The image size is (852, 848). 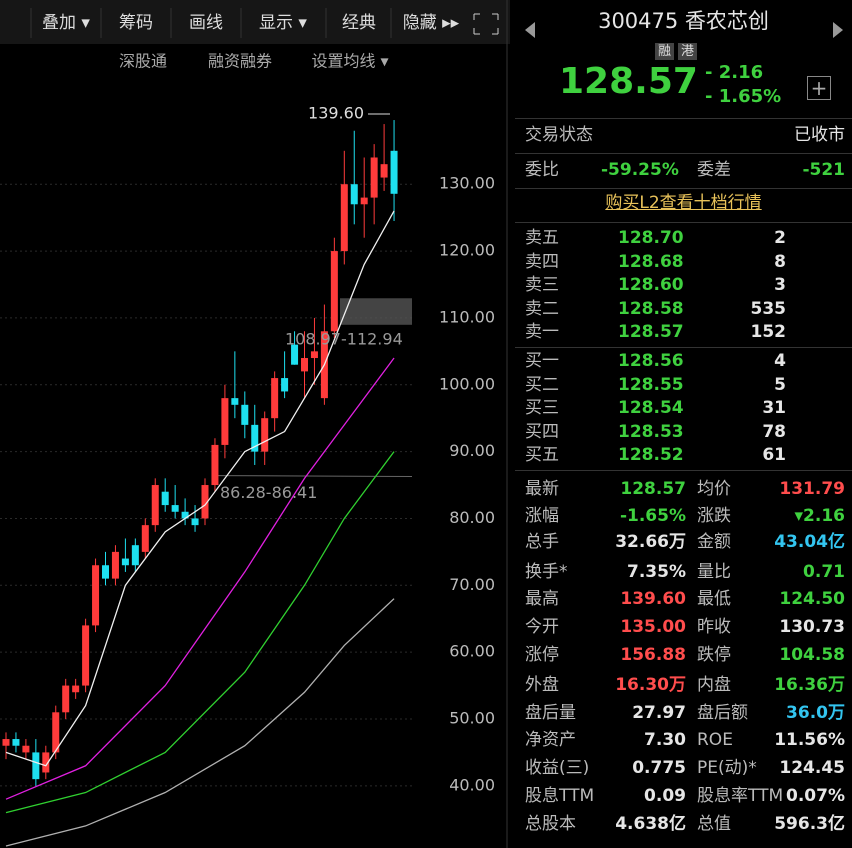 What do you see at coordinates (550, 740) in the screenshot?
I see `stat-label: 净资产` at bounding box center [550, 740].